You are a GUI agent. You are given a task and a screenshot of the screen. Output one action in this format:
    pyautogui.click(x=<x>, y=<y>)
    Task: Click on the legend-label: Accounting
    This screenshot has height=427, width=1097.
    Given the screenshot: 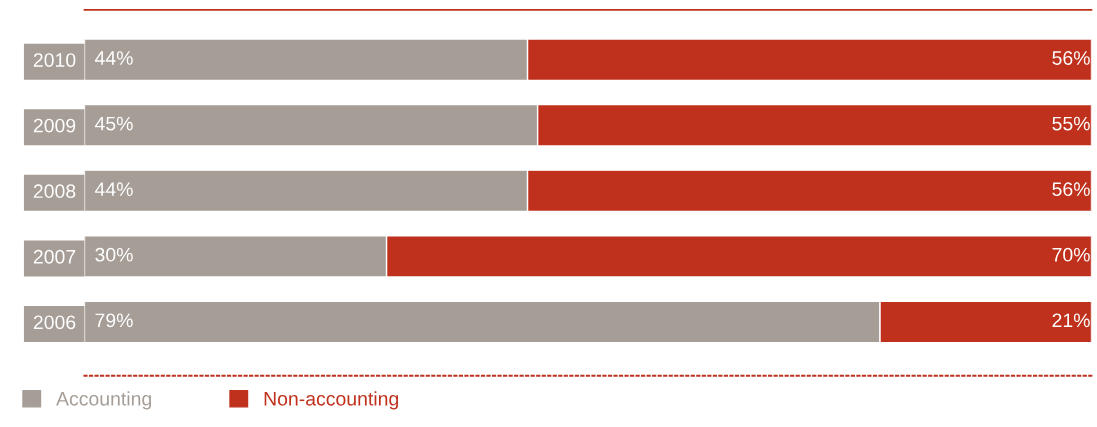 What is the action you would take?
    pyautogui.click(x=103, y=400)
    